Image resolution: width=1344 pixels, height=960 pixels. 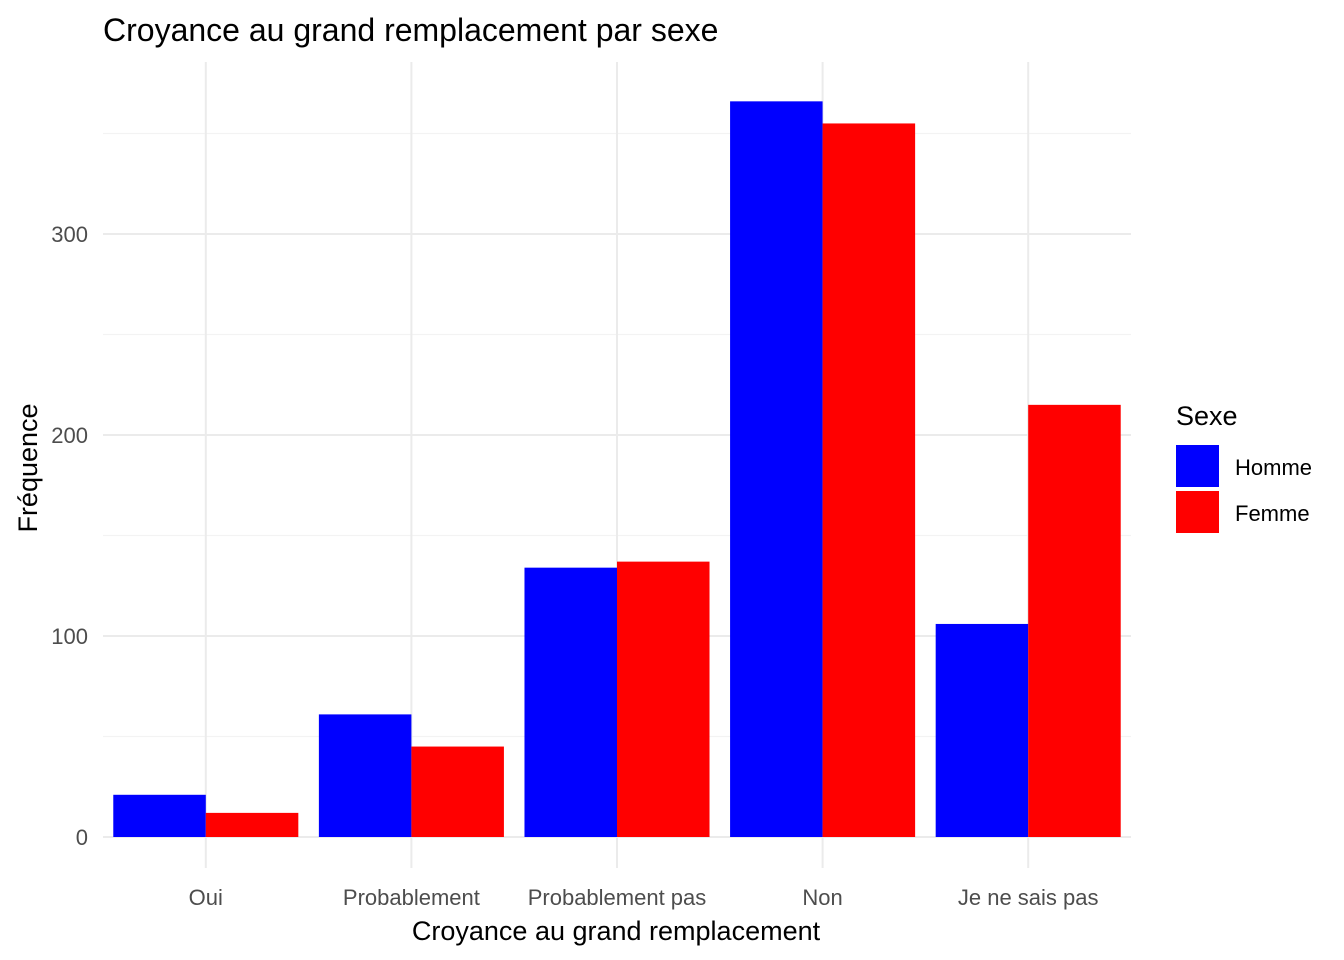 What do you see at coordinates (616, 931) in the screenshot?
I see `x-axis-title: Croyance au grand remplacement` at bounding box center [616, 931].